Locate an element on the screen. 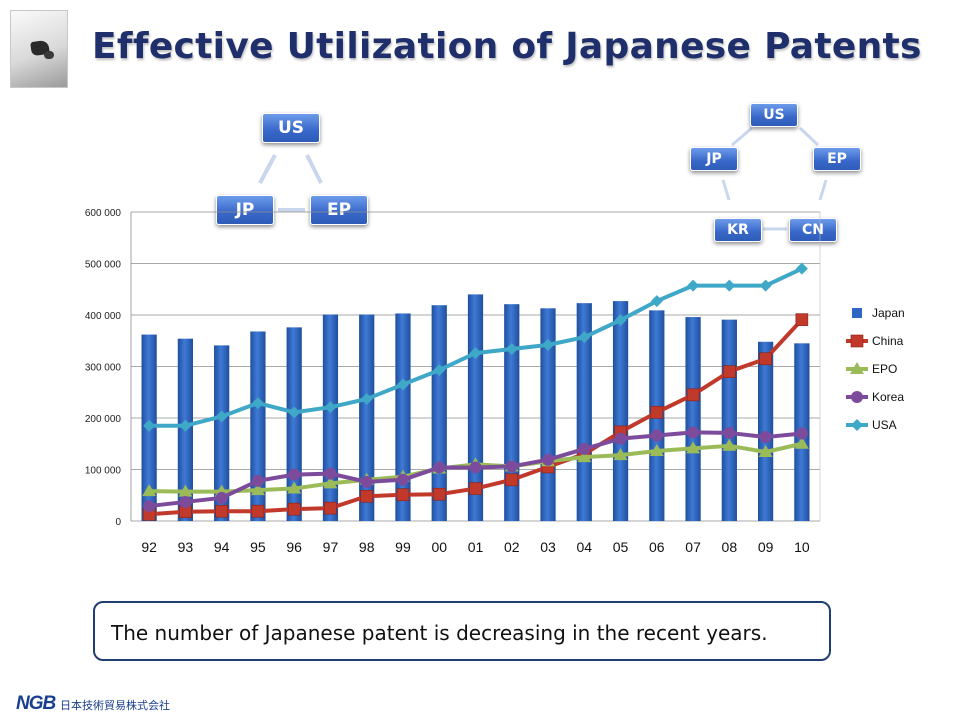 The height and width of the screenshot is (720, 960). x-tick-label: 07 is located at coordinates (693, 547).